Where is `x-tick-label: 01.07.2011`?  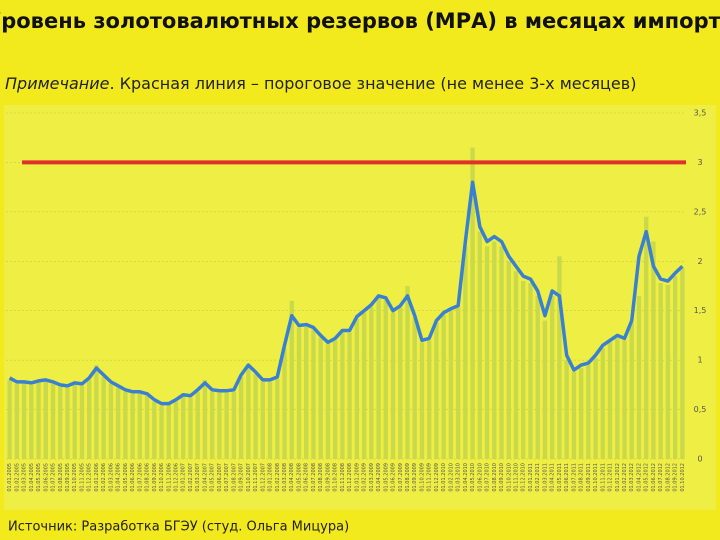
x-tick-label: 01.07.2011 is located at coordinates (574, 477).